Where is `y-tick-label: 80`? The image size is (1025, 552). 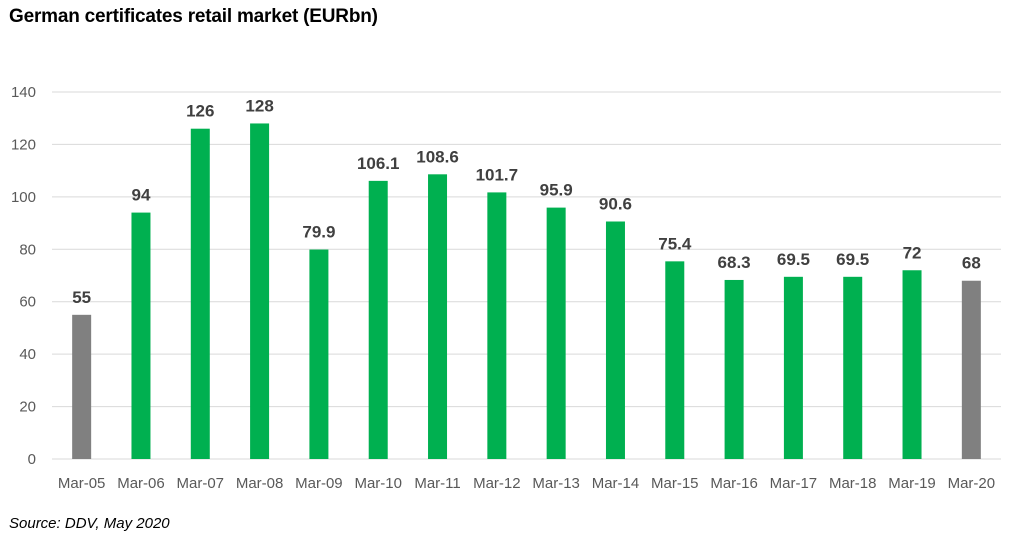
y-tick-label: 80 is located at coordinates (27, 249).